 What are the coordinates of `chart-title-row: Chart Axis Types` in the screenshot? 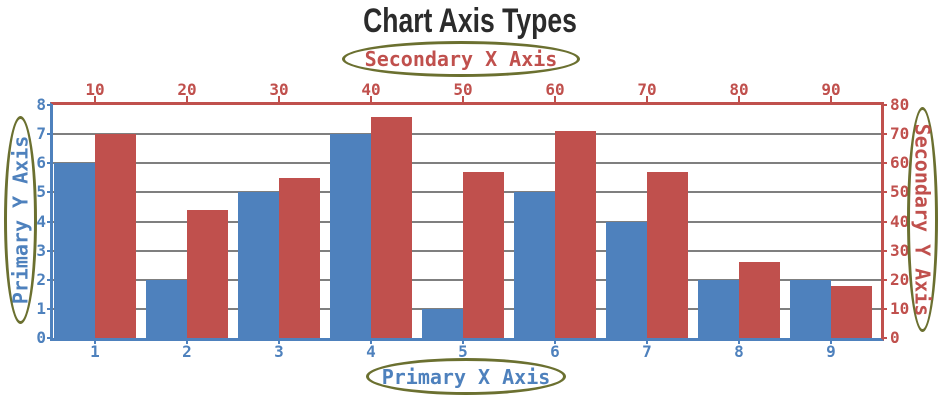 It's located at (470, 21).